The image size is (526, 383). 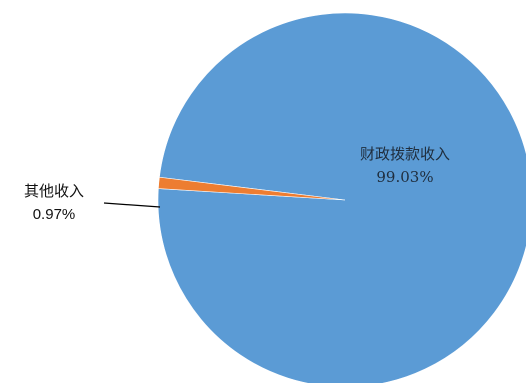 What do you see at coordinates (252, 188) in the screenshot?
I see `pie-slice-other` at bounding box center [252, 188].